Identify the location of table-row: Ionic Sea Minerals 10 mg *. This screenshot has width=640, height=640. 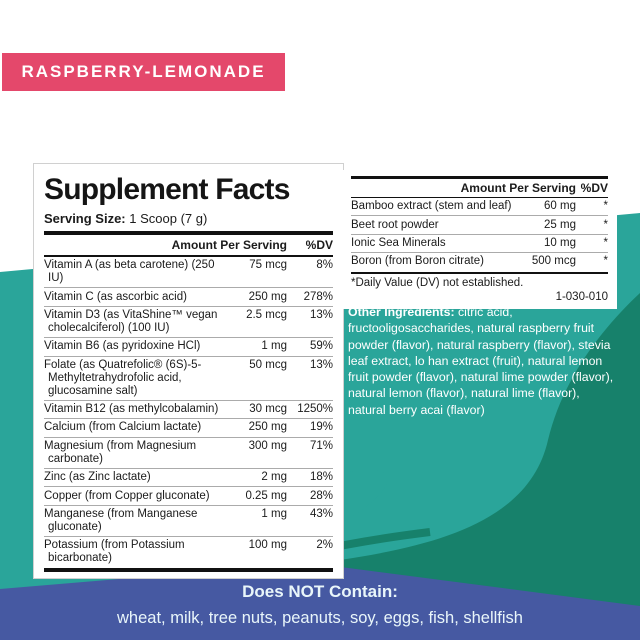
(479, 242).